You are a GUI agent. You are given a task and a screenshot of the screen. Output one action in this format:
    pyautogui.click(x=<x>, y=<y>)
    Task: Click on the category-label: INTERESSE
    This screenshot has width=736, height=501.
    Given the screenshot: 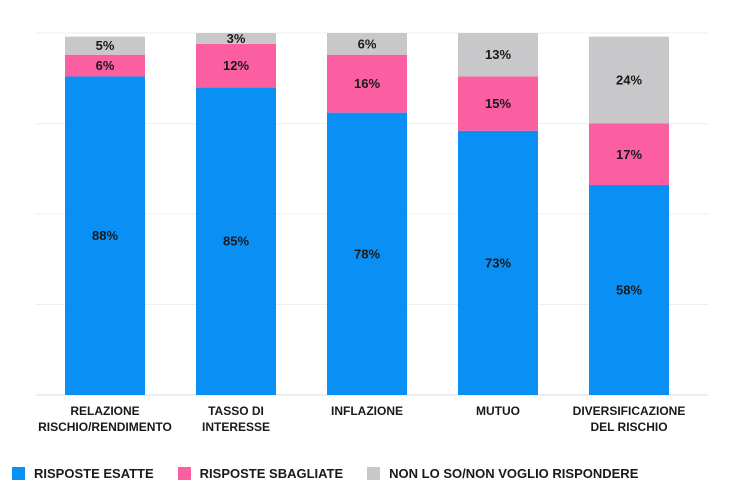 What is the action you would take?
    pyautogui.click(x=236, y=427)
    